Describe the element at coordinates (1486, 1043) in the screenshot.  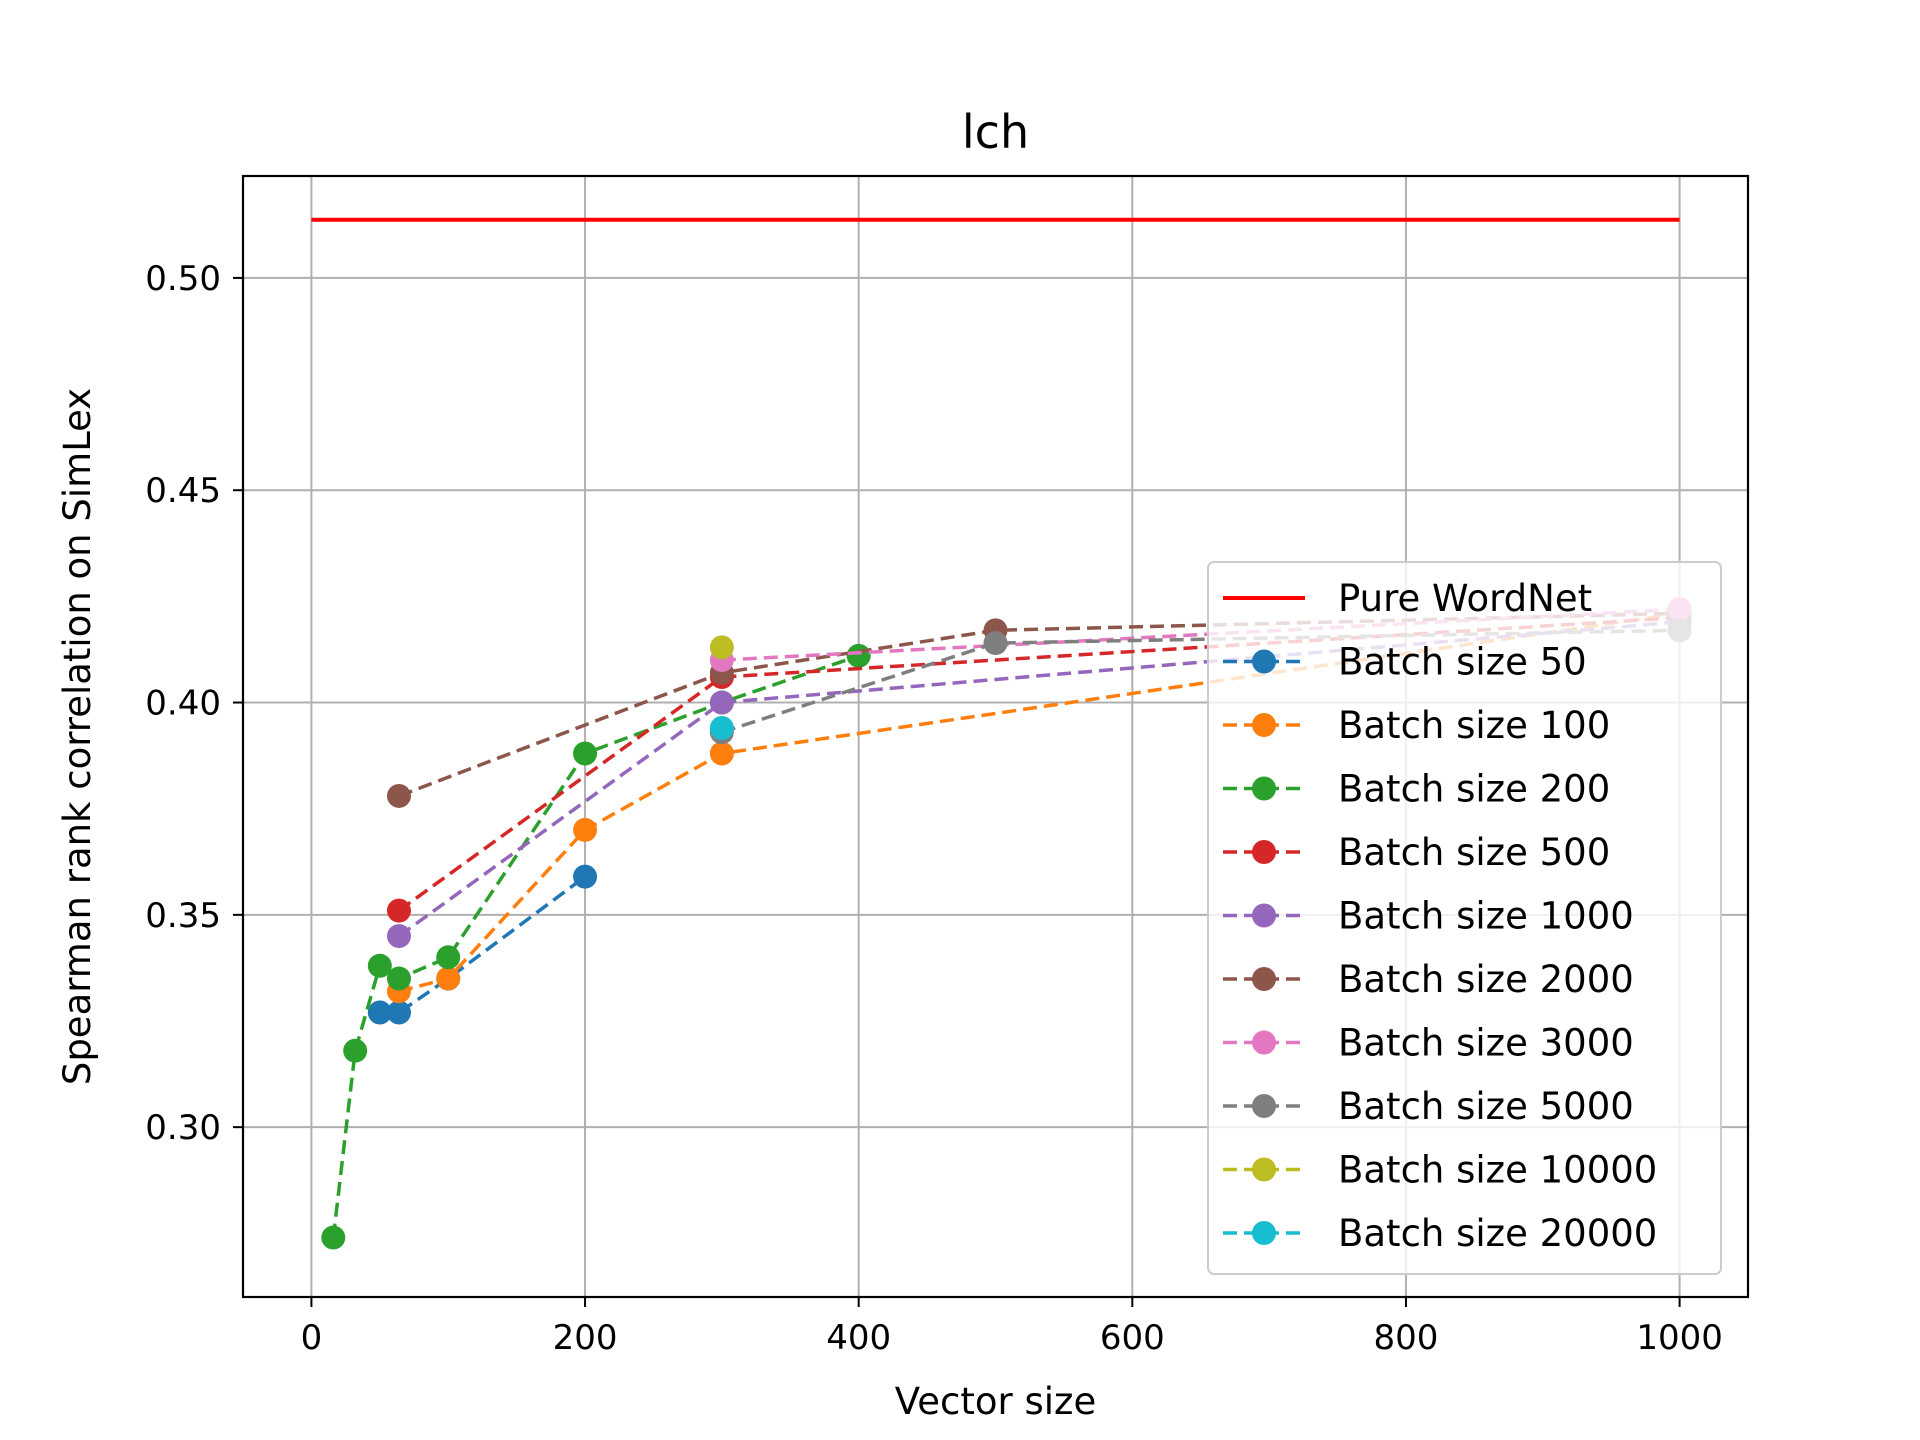
I see `legend-label: Batch size 3000` at that location.